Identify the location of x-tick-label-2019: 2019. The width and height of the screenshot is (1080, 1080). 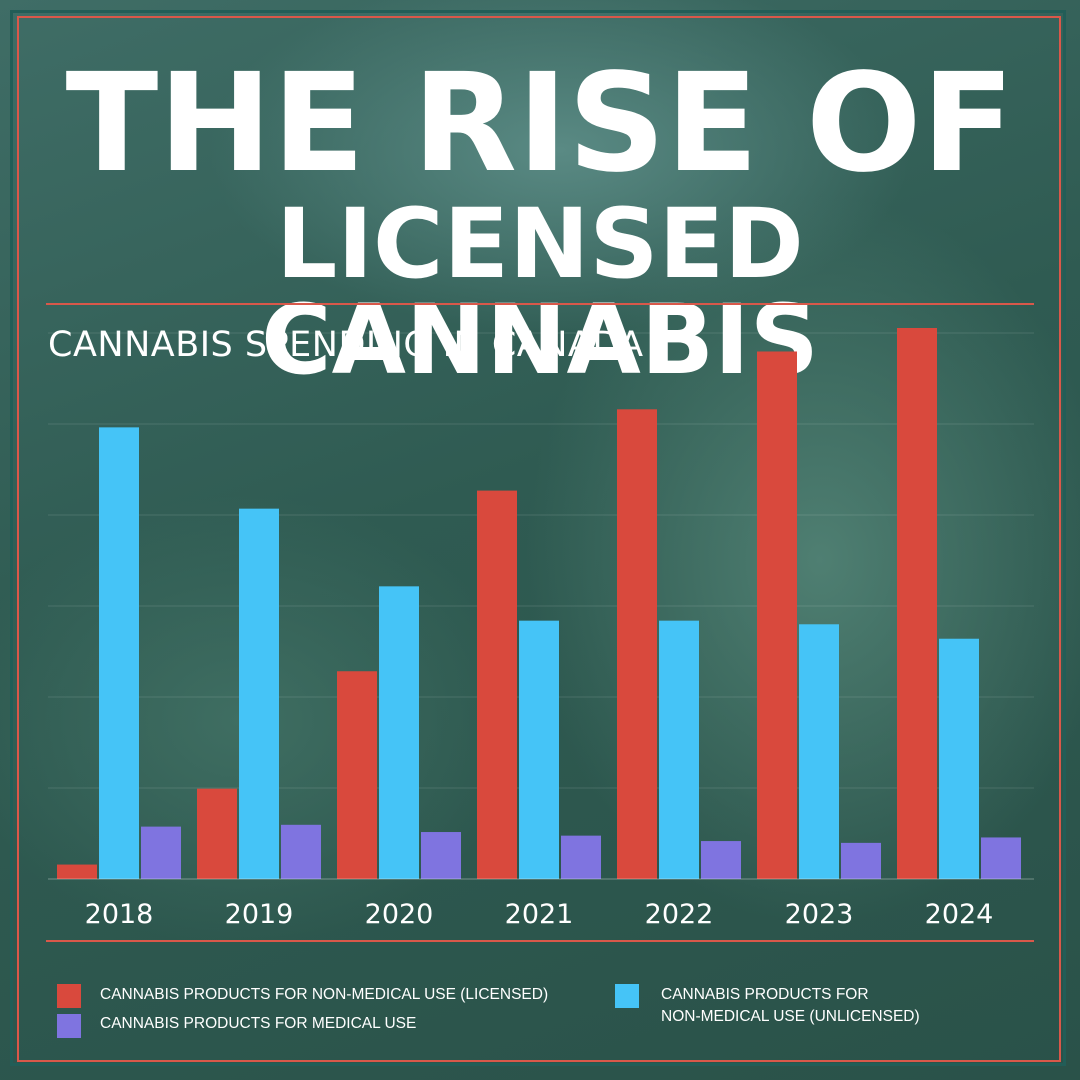
(259, 914).